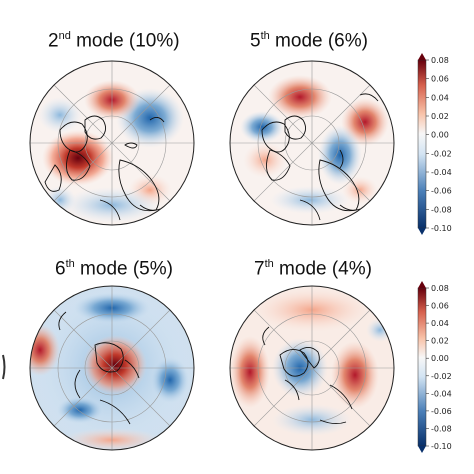 The height and width of the screenshot is (474, 474). I want to click on map-panel-7th-mode, so click(312, 368).